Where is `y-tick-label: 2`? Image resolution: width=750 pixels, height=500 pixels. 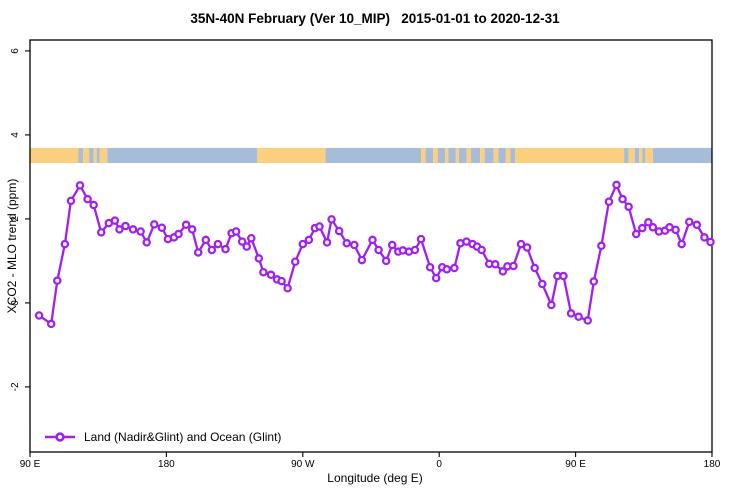
y-tick-label: 2 is located at coordinates (15, 219).